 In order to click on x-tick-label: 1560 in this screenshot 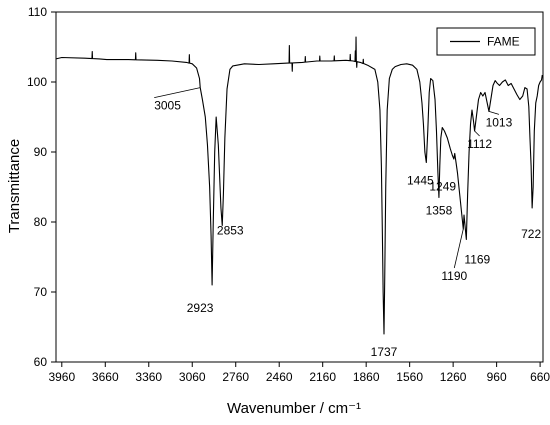, I will do `click(409, 377)`.